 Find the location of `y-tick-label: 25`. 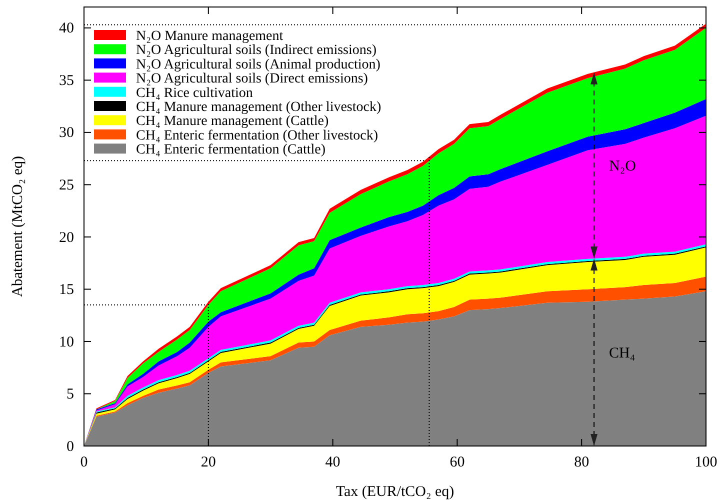

y-tick-label: 25 is located at coordinates (66, 185).